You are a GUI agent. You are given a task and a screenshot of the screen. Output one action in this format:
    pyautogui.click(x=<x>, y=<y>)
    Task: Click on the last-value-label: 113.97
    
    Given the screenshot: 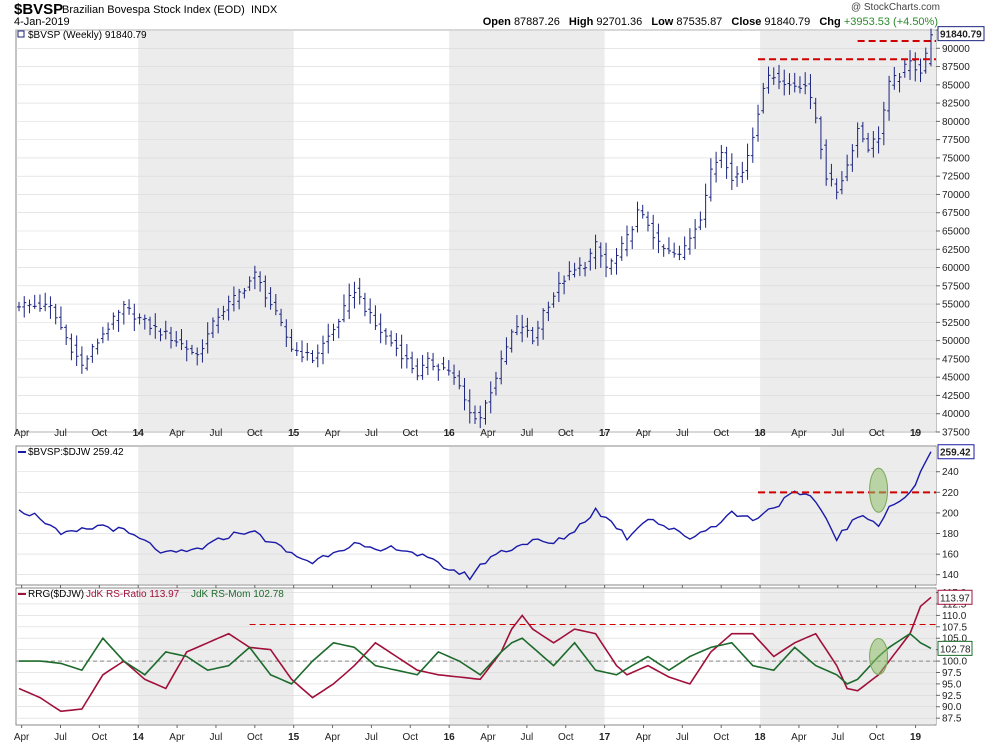 What is the action you would take?
    pyautogui.click(x=955, y=598)
    